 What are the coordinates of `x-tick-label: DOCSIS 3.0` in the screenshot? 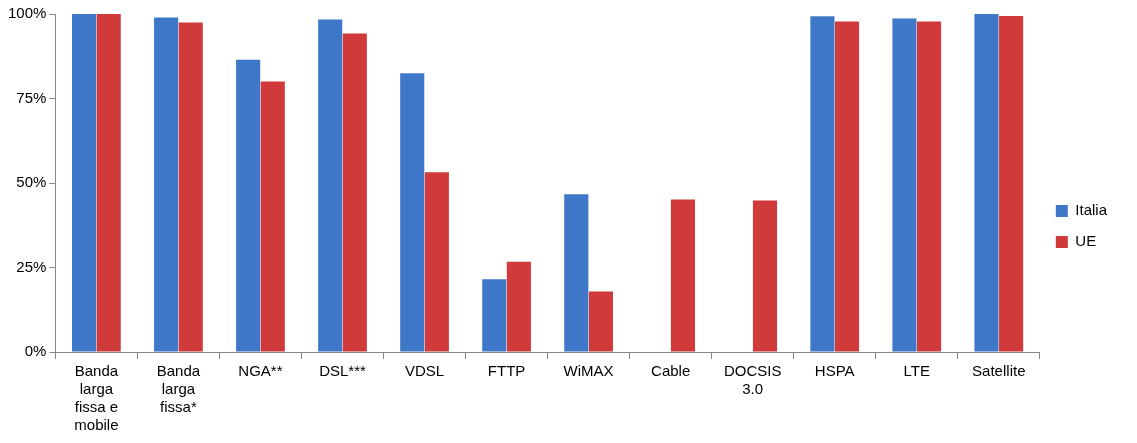 It's located at (752, 380).